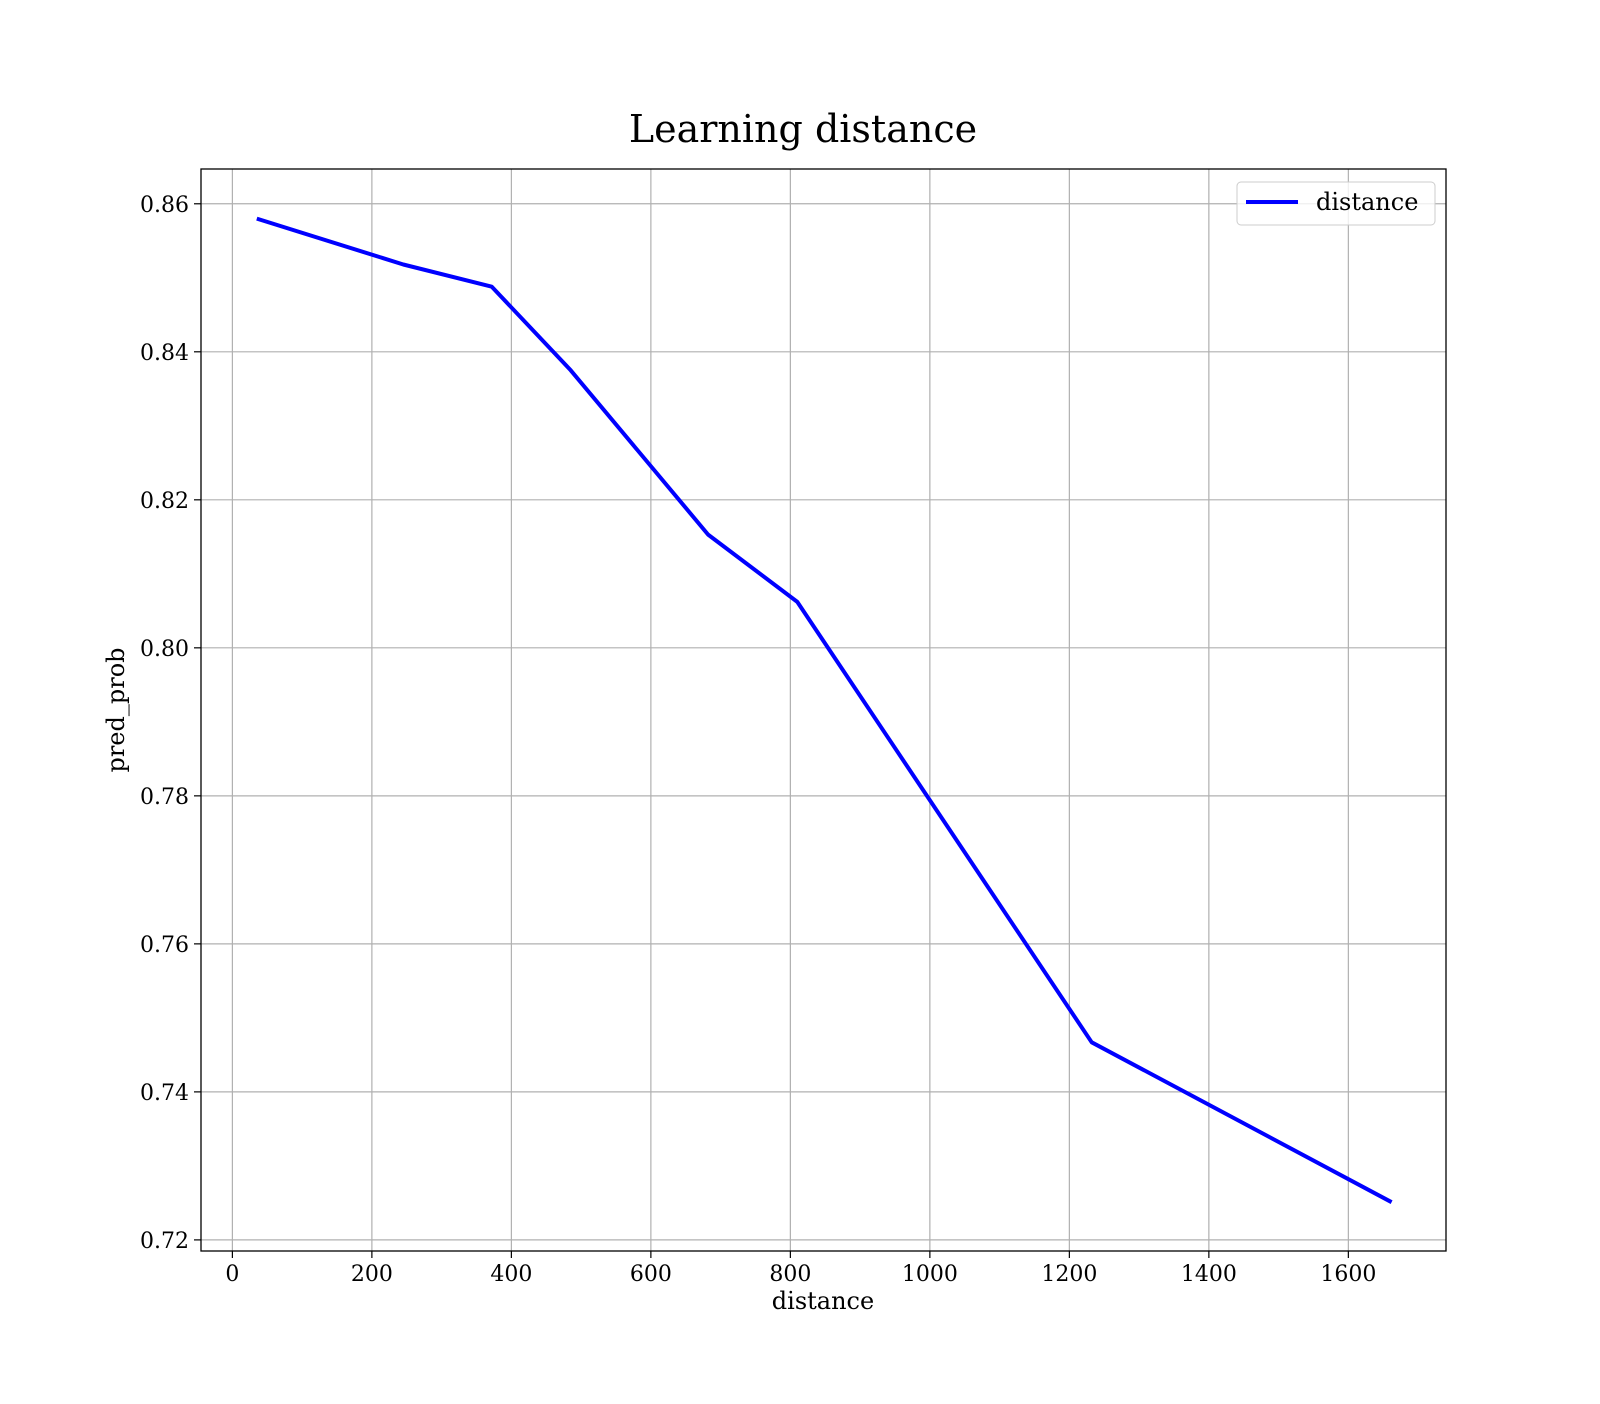 This screenshot has width=1600, height=1404. I want to click on y-tick-label: 0.84, so click(164, 353).